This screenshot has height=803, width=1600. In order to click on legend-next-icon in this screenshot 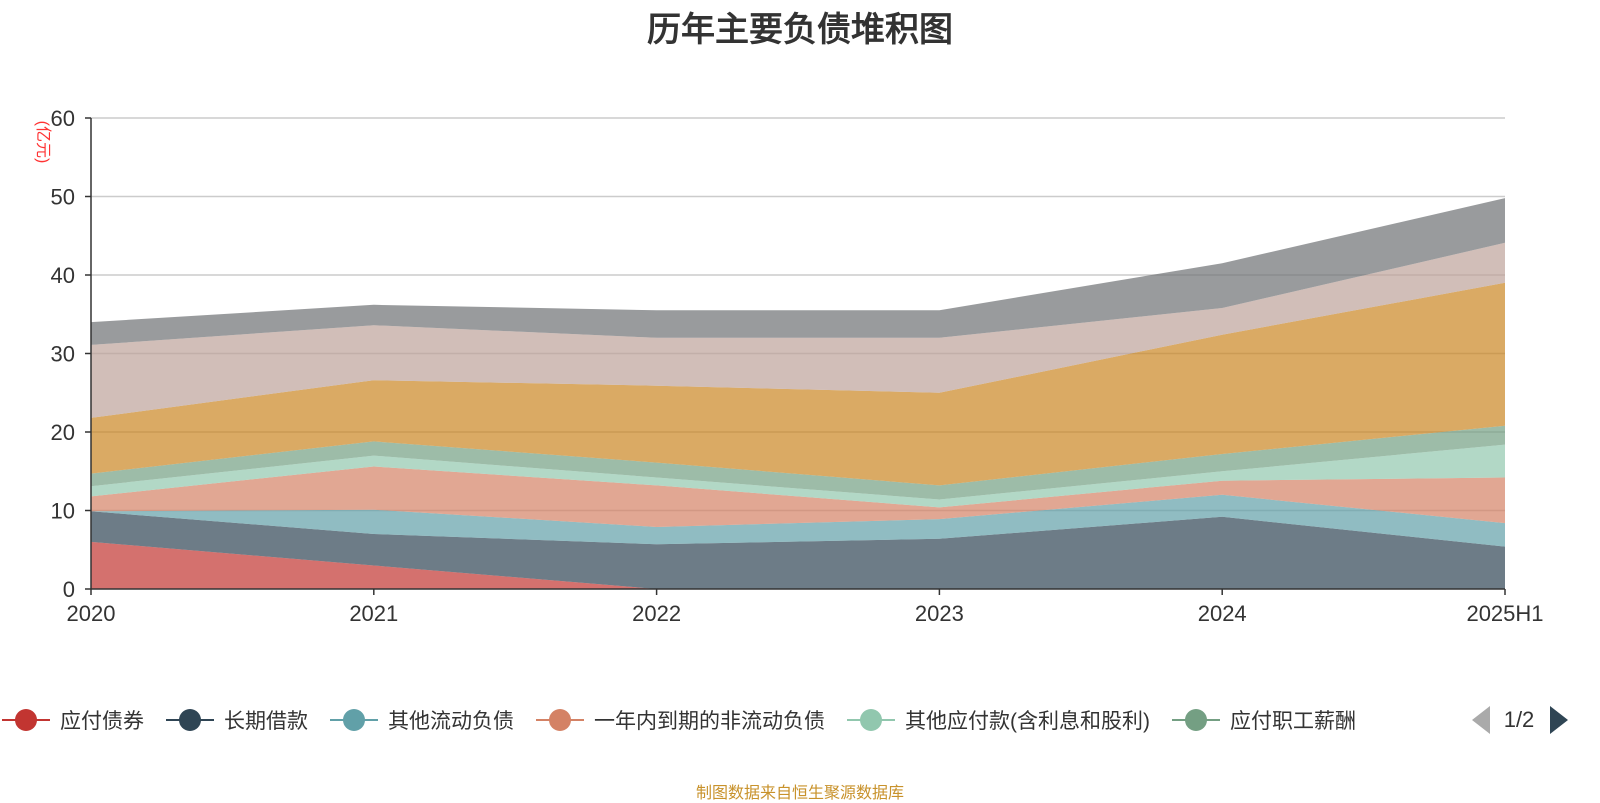, I will do `click(1559, 720)`.